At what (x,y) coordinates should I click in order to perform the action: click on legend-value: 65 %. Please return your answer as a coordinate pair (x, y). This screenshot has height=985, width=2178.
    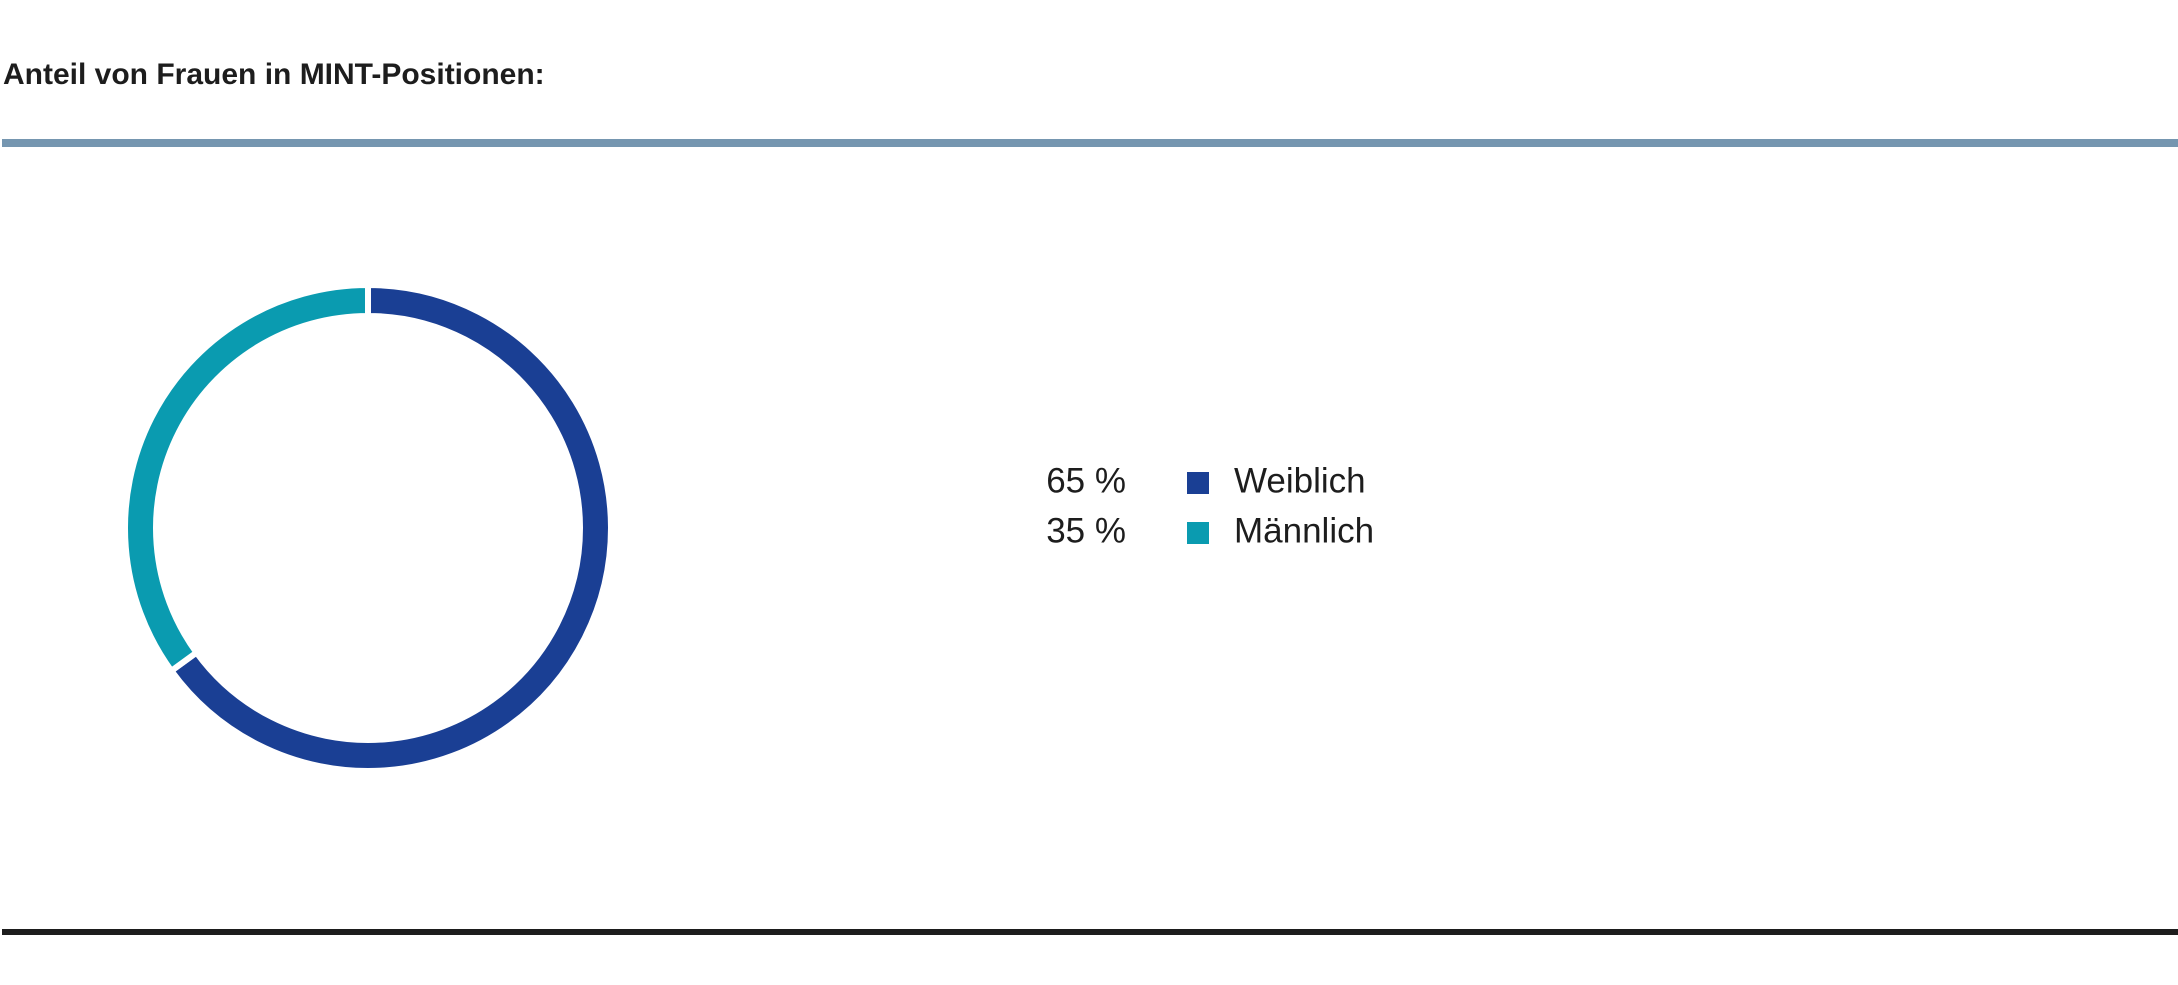
    Looking at the image, I should click on (1086, 480).